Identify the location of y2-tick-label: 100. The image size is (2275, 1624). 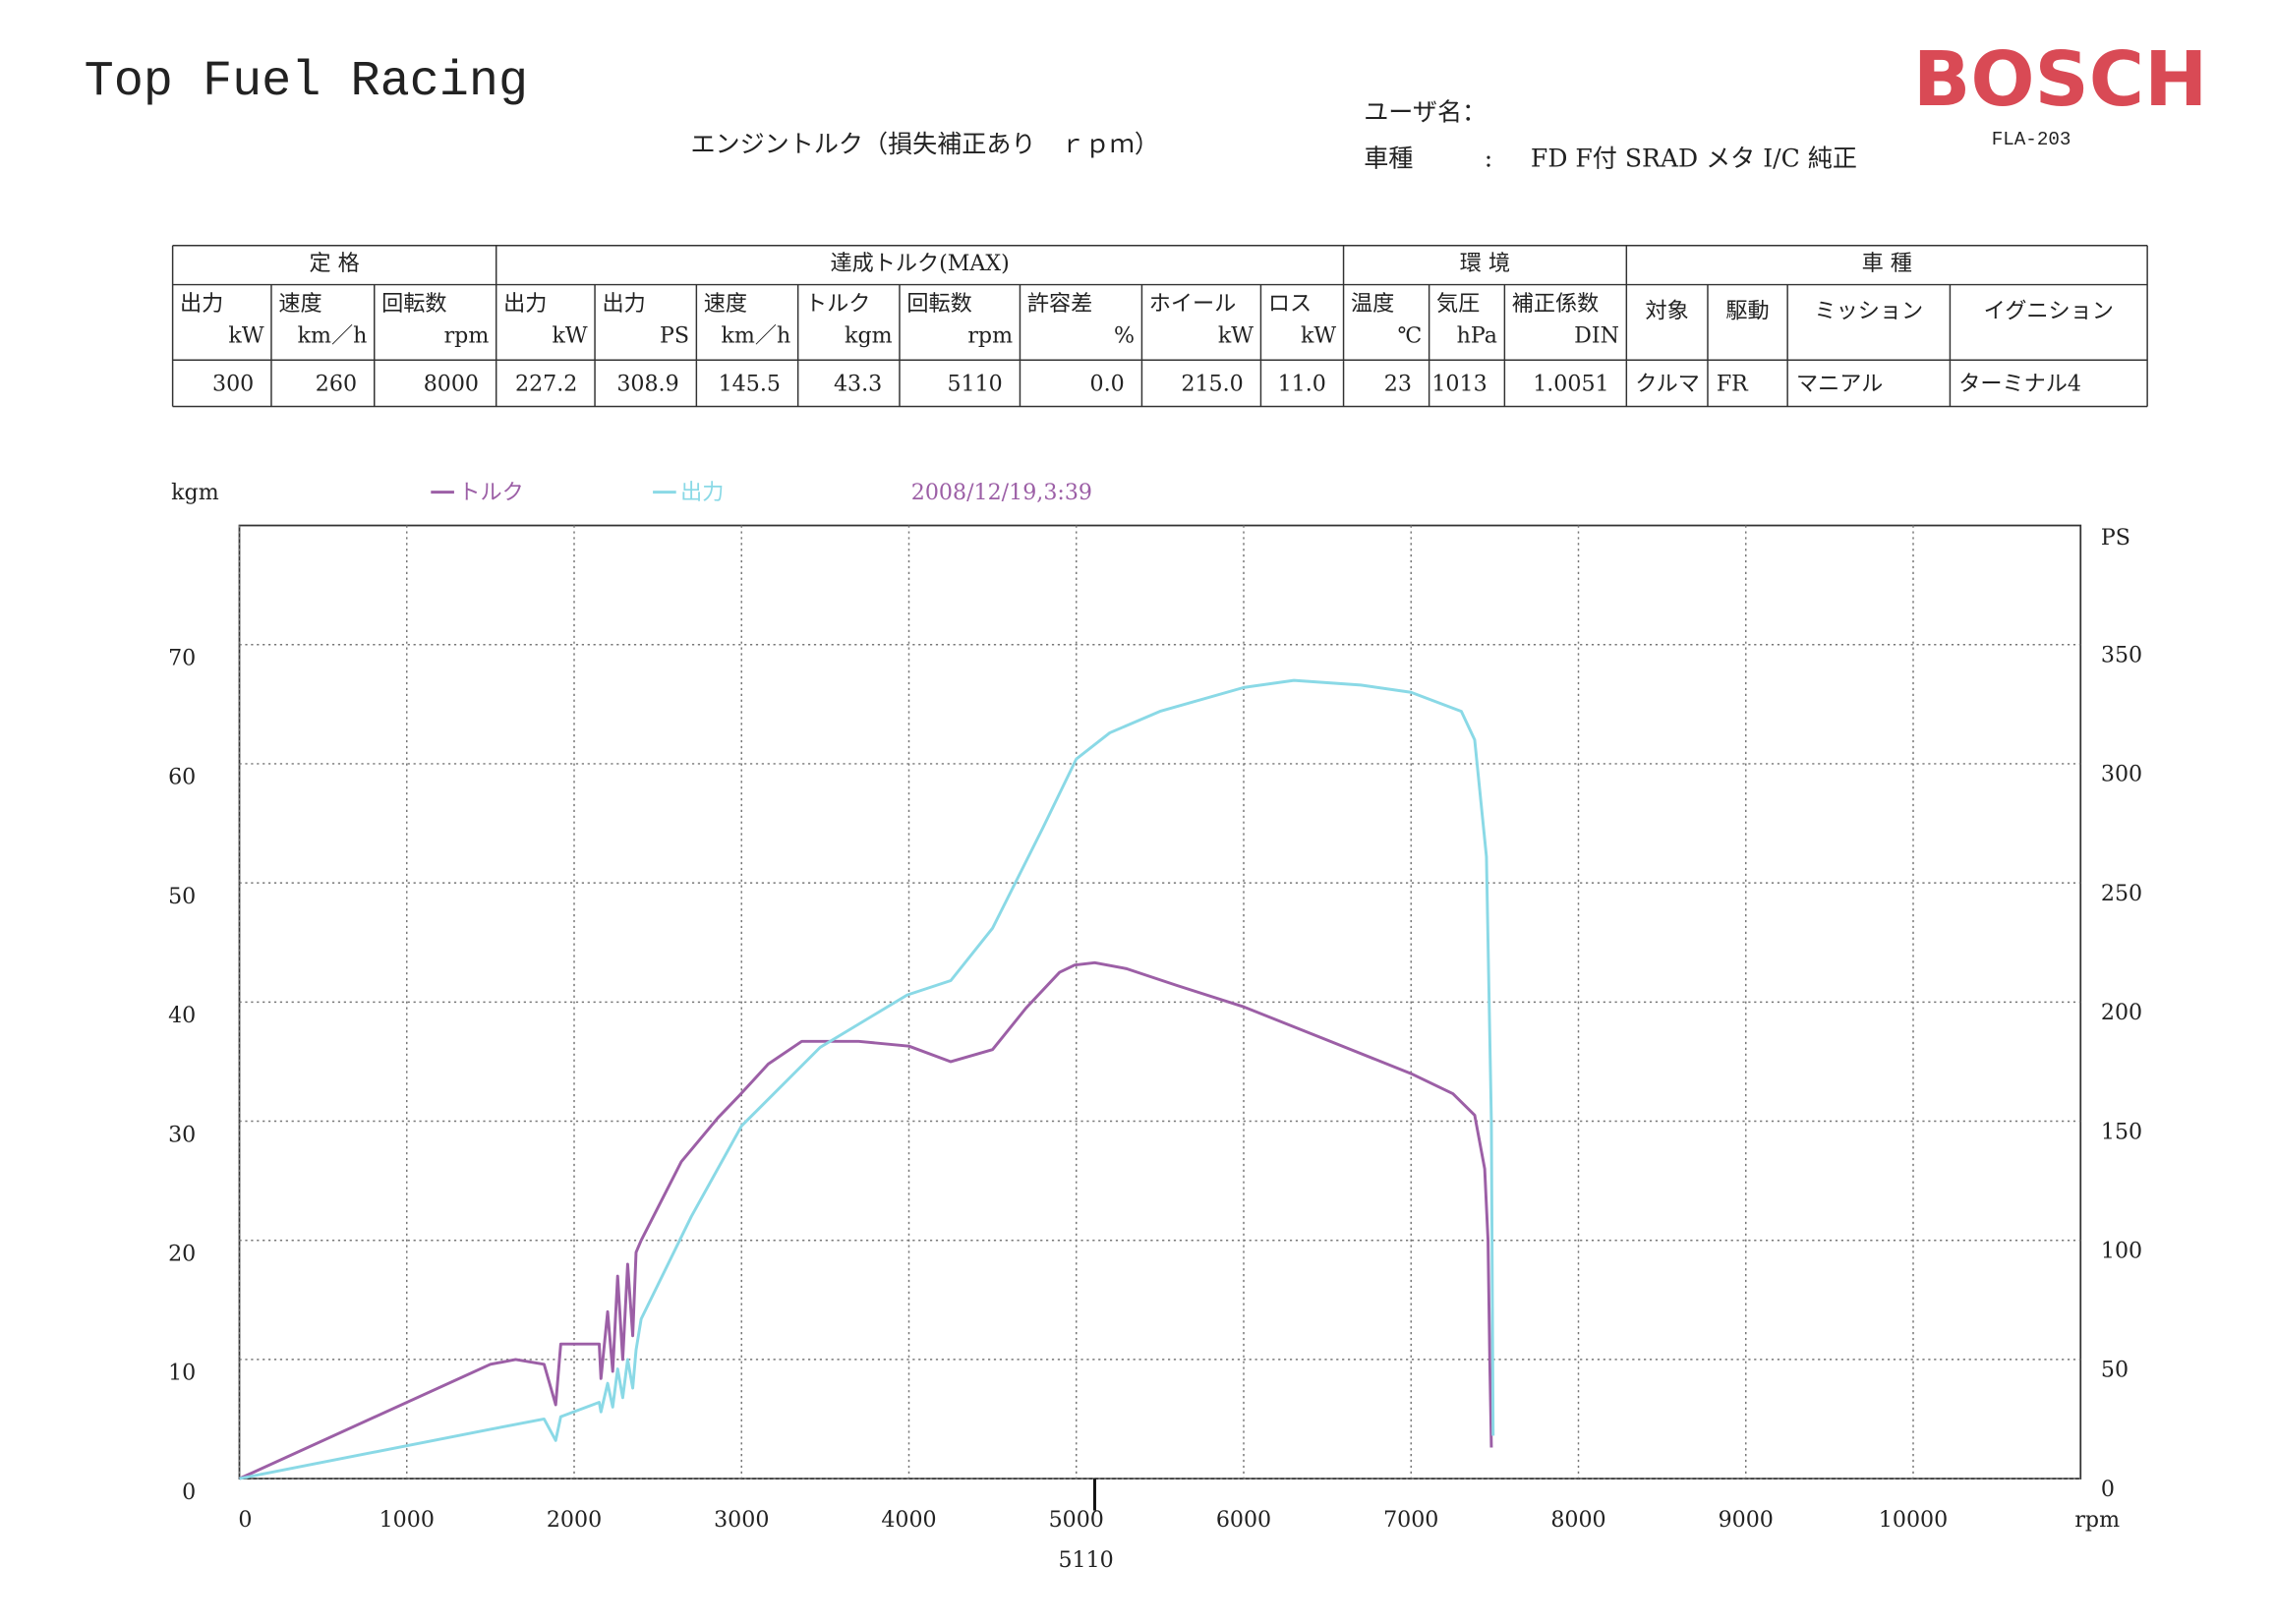
(2121, 1251).